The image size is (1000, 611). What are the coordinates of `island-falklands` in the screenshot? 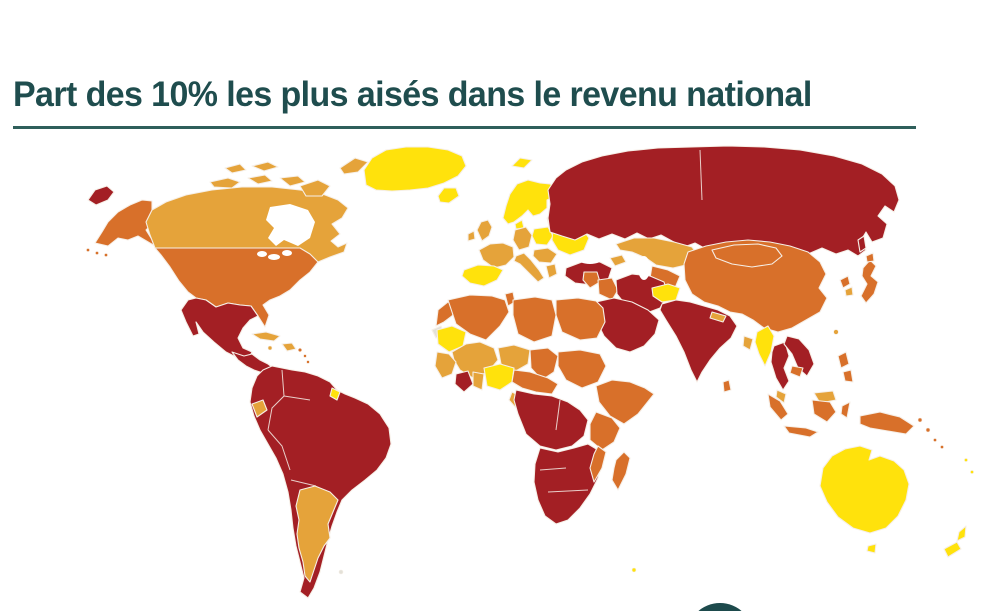 It's located at (341, 572).